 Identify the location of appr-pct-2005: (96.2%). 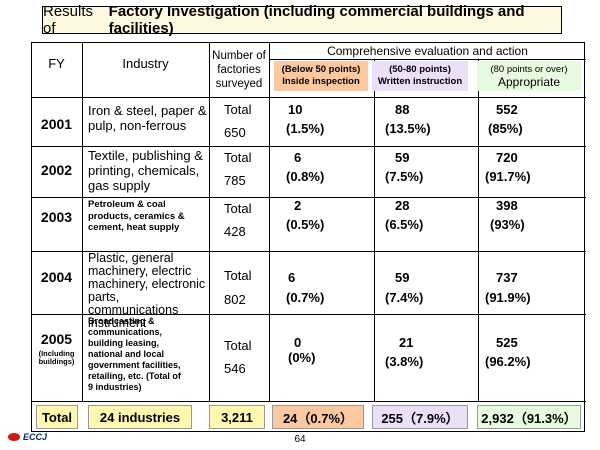
(508, 361).